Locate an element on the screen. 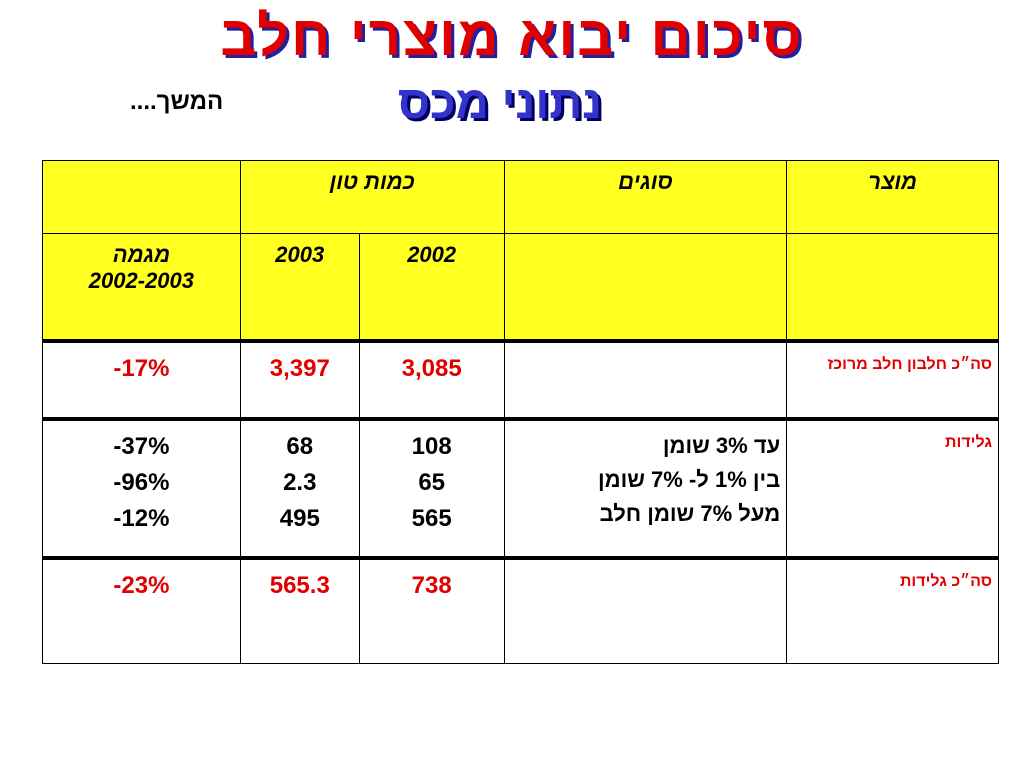  trend-cell: -37% -96% -12% is located at coordinates (141, 487).